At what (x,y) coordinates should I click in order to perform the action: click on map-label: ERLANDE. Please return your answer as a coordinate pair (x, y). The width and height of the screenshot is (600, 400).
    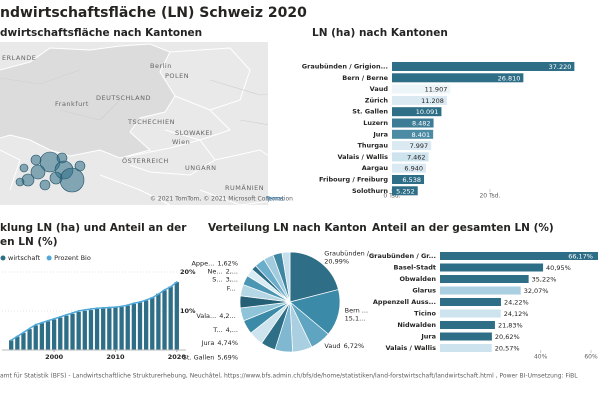
    Looking at the image, I should click on (19, 58).